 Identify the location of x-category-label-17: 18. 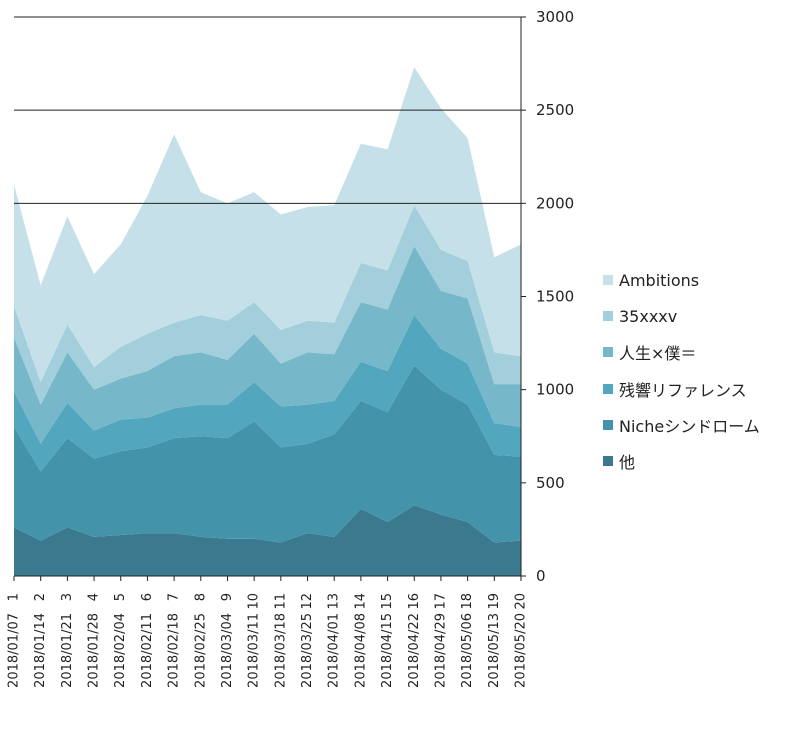
(467, 601).